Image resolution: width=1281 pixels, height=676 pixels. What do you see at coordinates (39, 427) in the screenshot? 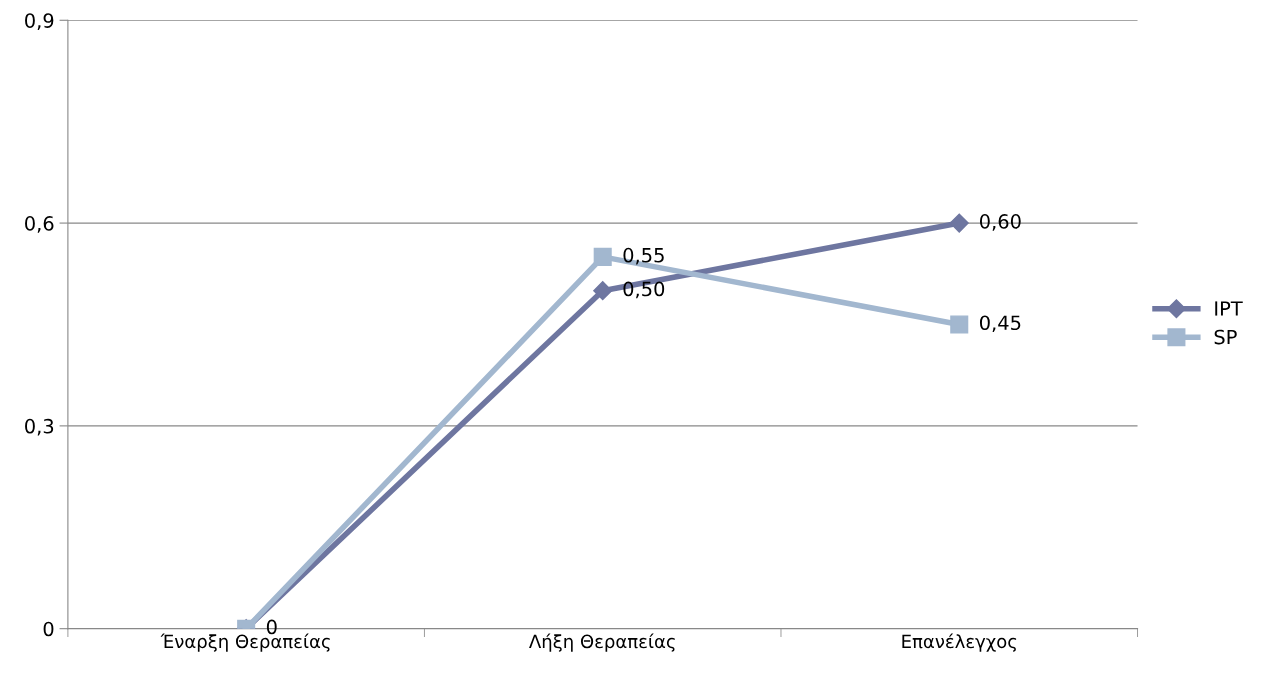
I see `y-tick-label: 0,3` at bounding box center [39, 427].